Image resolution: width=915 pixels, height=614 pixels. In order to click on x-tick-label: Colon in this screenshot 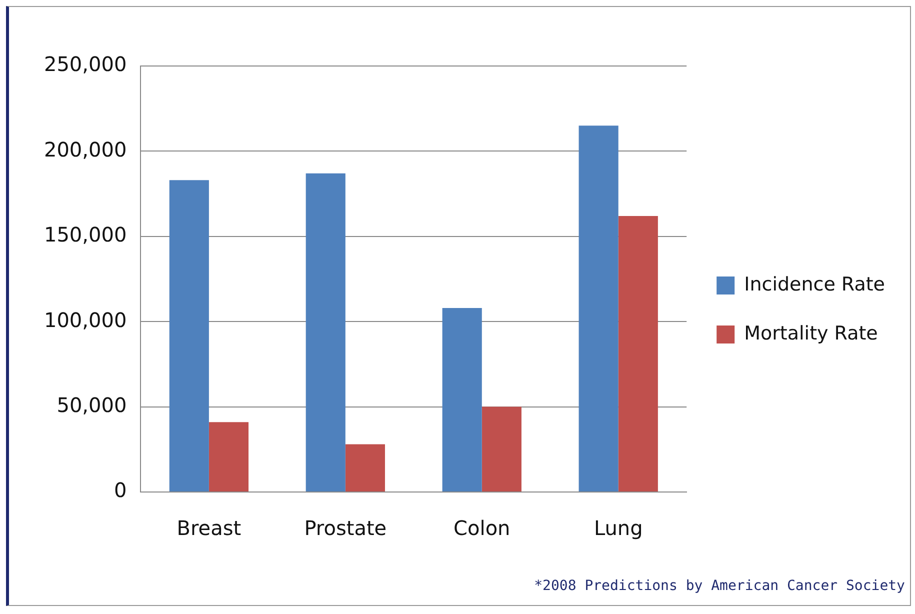, I will do `click(482, 528)`.